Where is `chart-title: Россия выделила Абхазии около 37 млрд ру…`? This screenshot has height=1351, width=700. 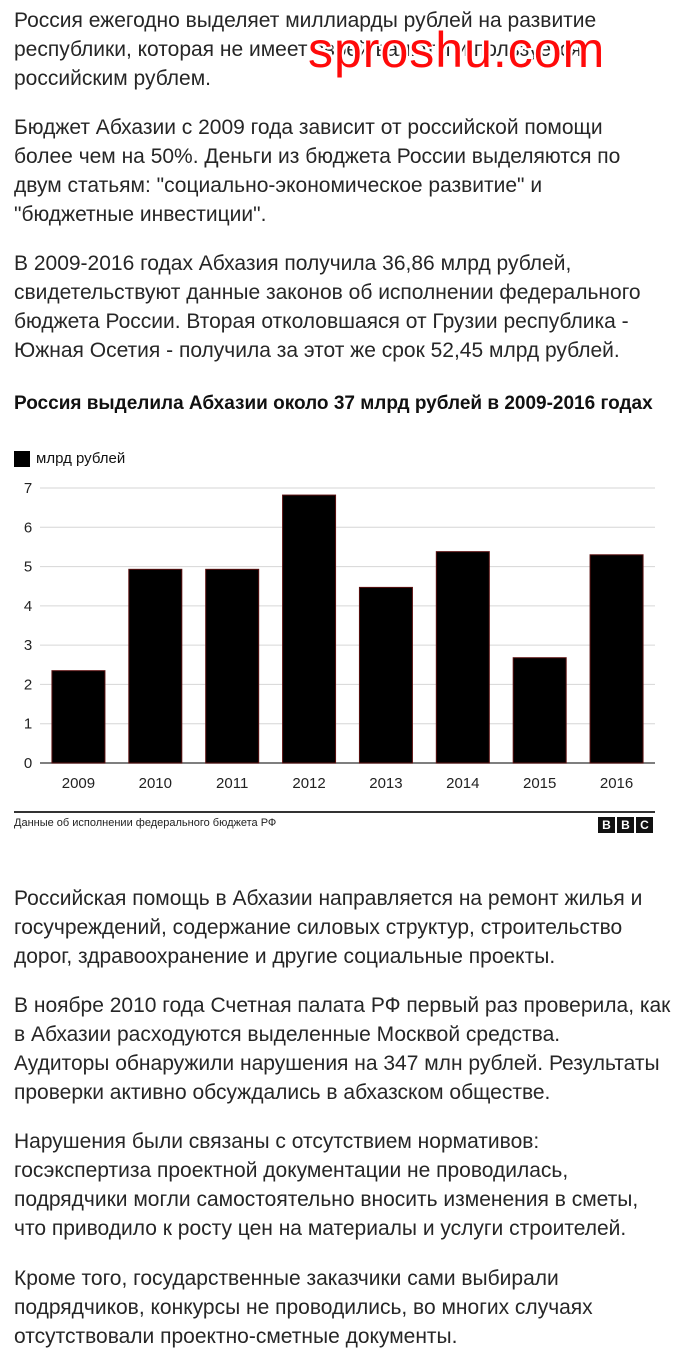 chart-title: Россия выделила Абхазии около 37 млрд ру… is located at coordinates (333, 403).